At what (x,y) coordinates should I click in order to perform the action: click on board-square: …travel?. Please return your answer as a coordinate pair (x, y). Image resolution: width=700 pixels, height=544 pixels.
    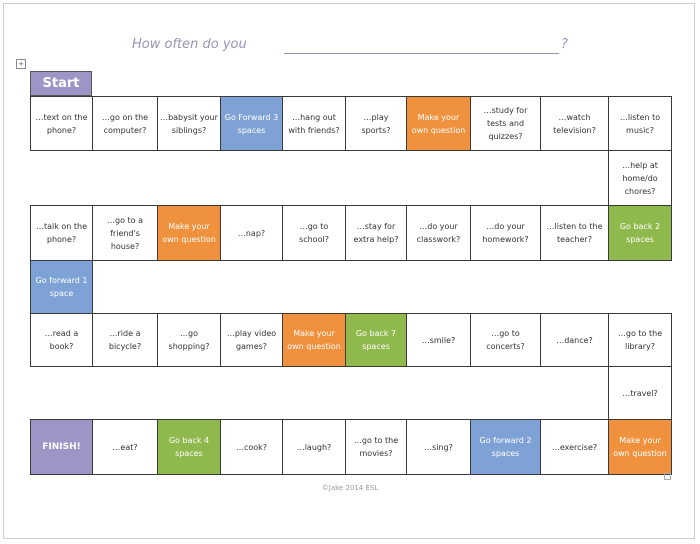
    Looking at the image, I should click on (640, 393).